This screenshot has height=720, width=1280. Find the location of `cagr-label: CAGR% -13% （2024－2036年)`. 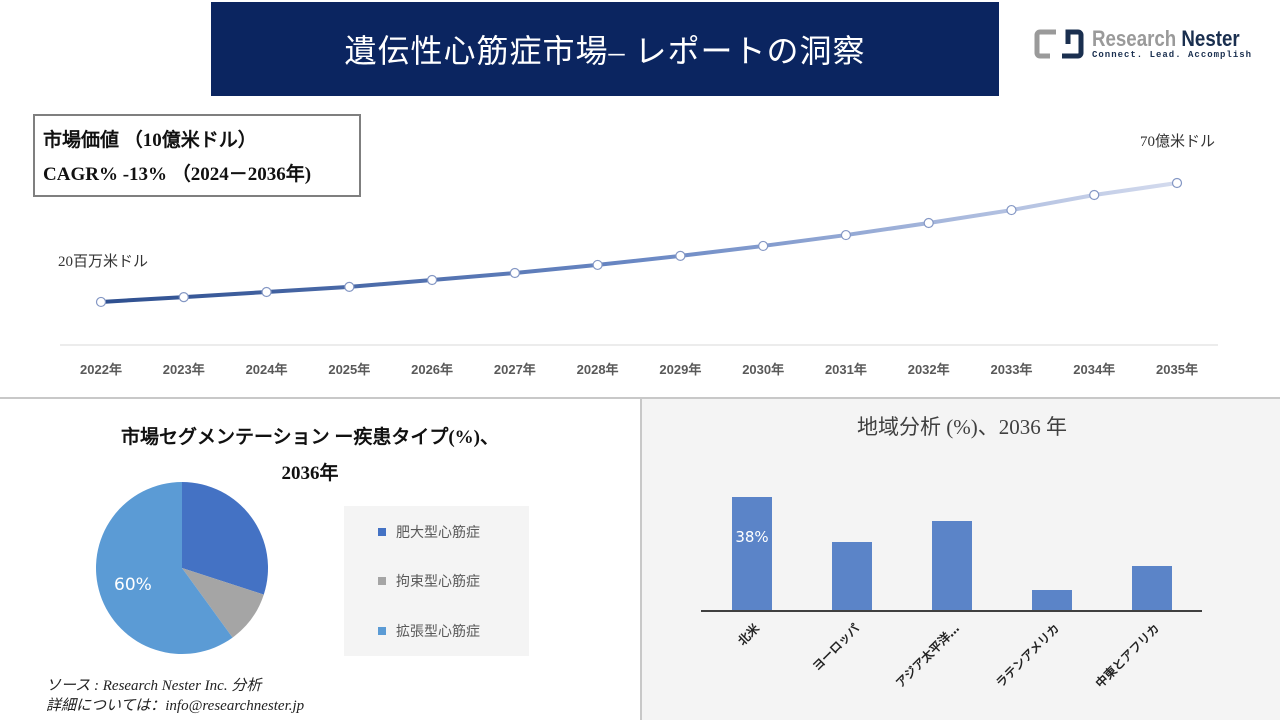

cagr-label: CAGR% -13% （2024－2036年) is located at coordinates (177, 174).